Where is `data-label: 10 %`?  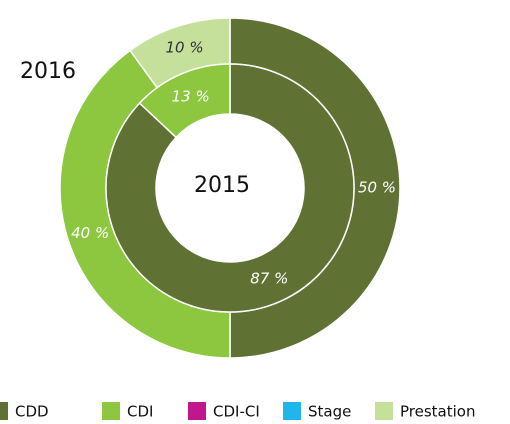 data-label: 10 % is located at coordinates (185, 48).